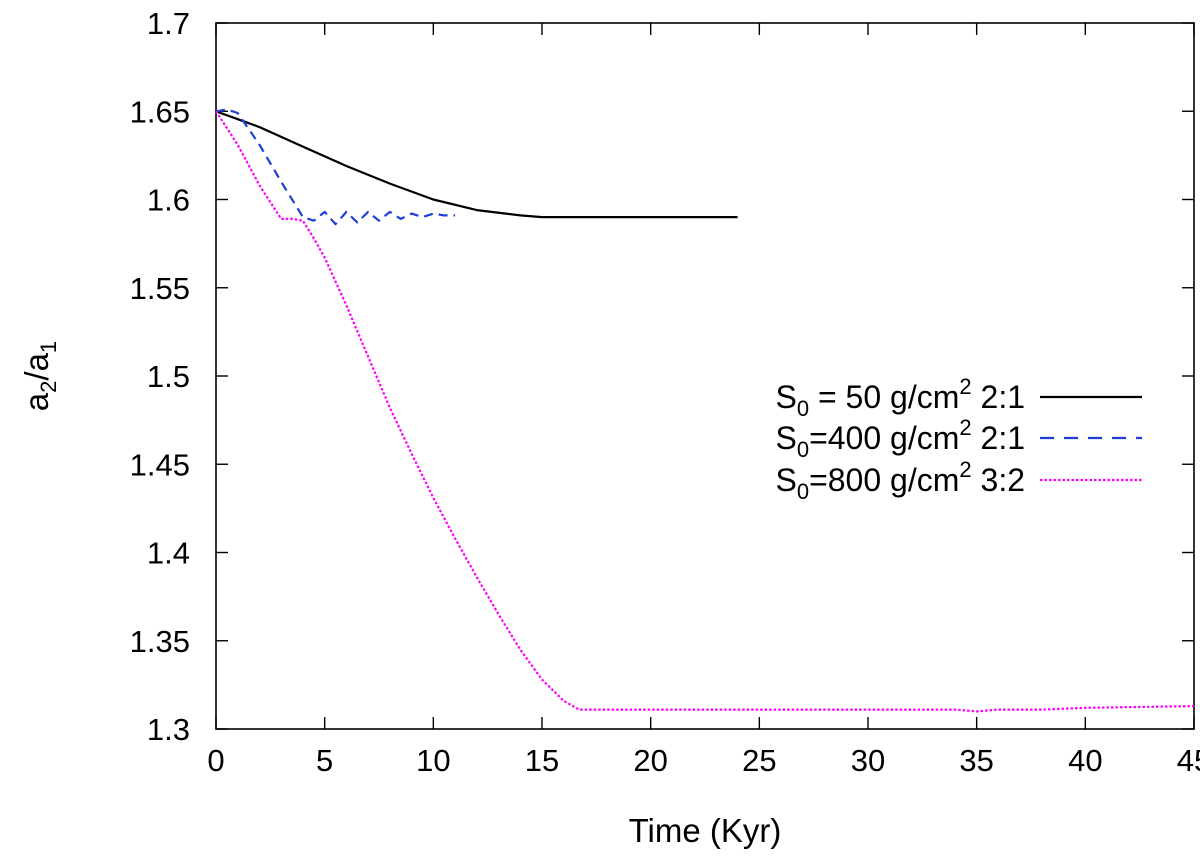  I want to click on y-axis-title-sub2: 1, so click(48, 347).